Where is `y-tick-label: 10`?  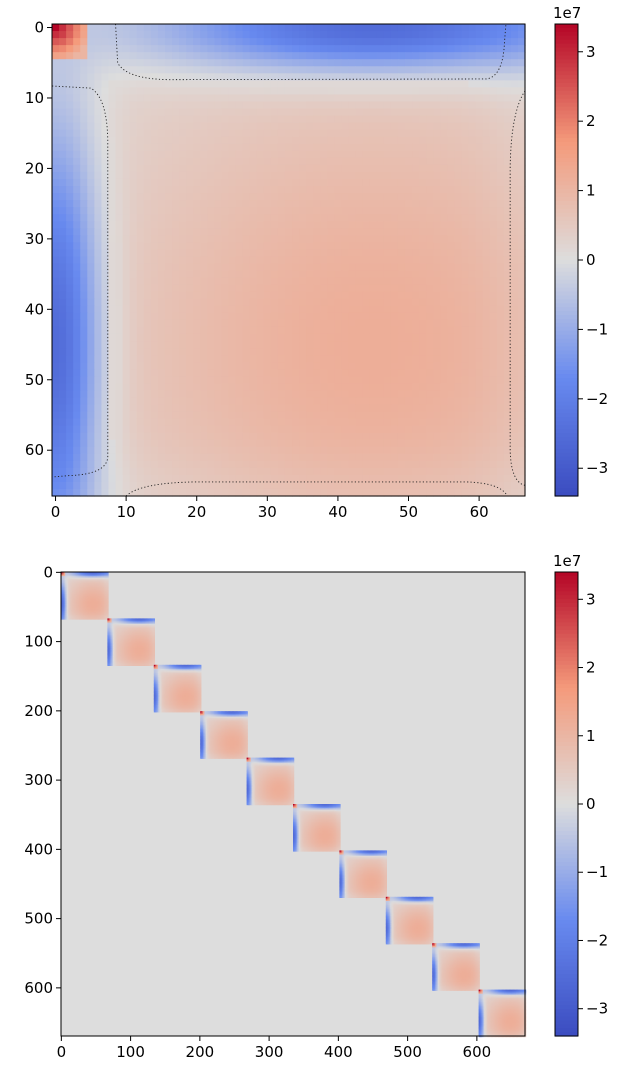
y-tick-label: 10 is located at coordinates (34, 98).